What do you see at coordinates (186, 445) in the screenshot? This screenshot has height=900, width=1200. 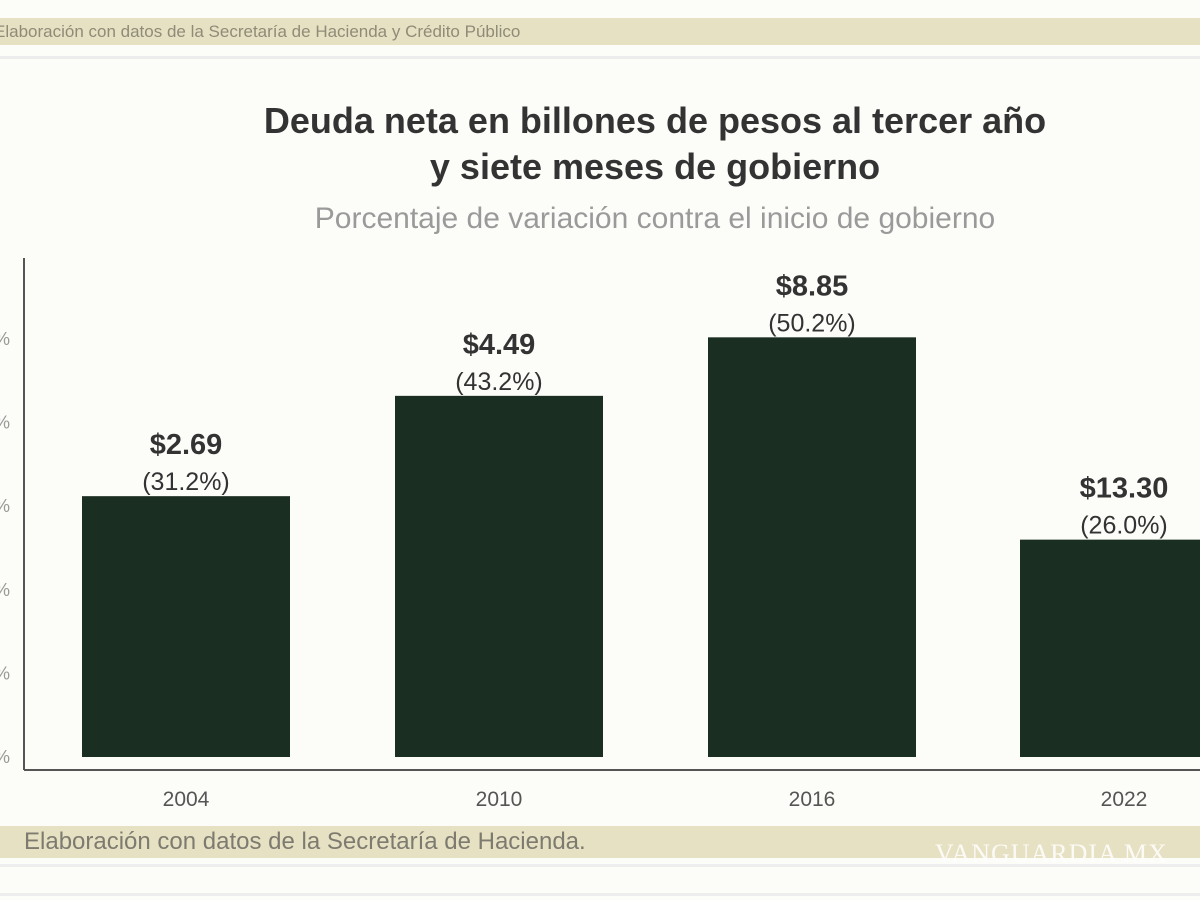 I see `value-label: $2.69` at bounding box center [186, 445].